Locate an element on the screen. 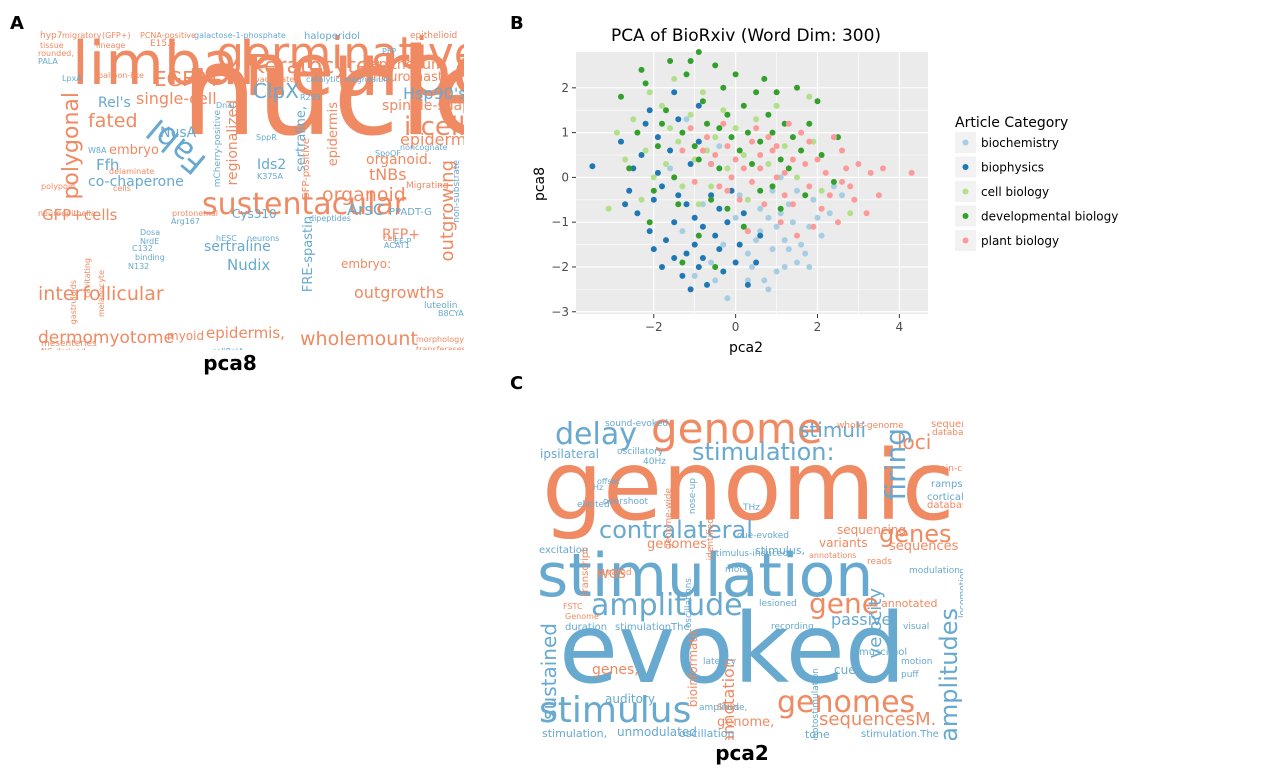 The height and width of the screenshot is (768, 1280). pca8-word: mesenteries is located at coordinates (69, 344).